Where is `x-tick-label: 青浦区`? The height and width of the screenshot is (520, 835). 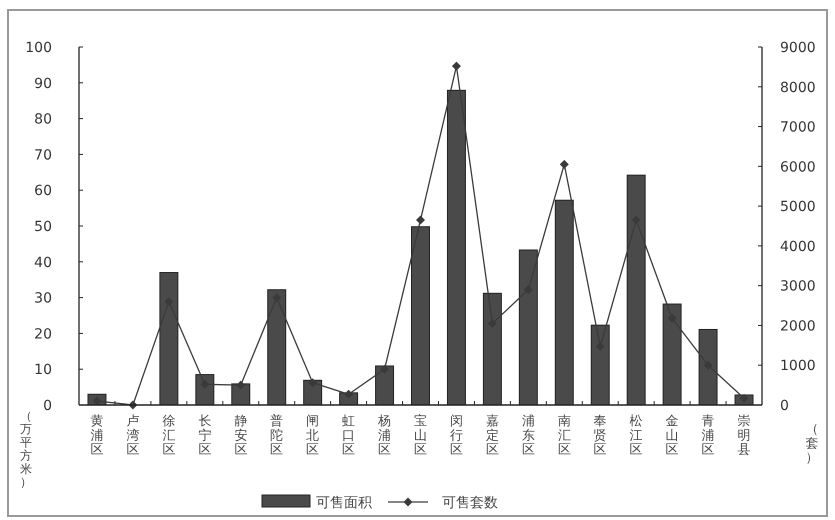 x-tick-label: 青浦区 is located at coordinates (708, 436).